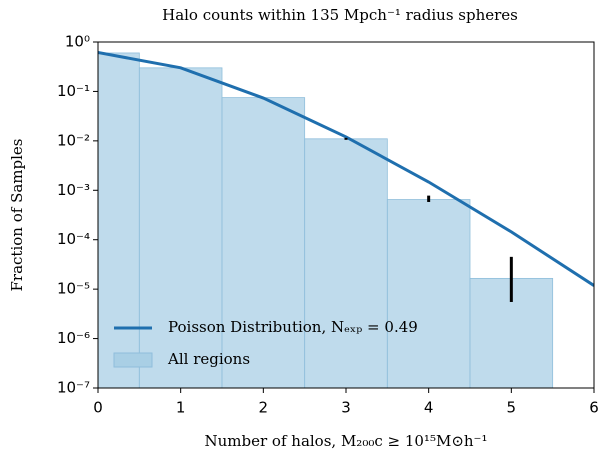 This screenshot has width=600, height=460. What do you see at coordinates (73, 140) in the screenshot?
I see `y-tick-label: 10⁻²` at bounding box center [73, 140].